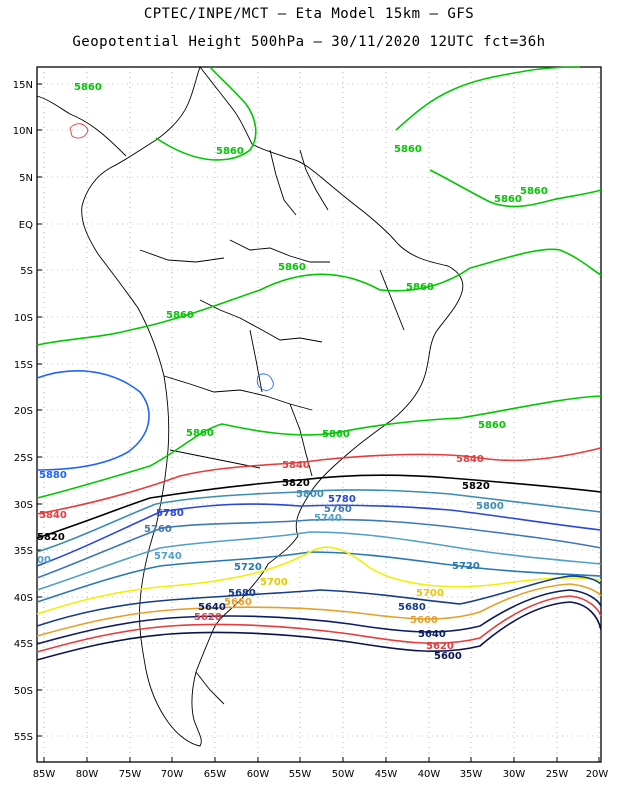  What do you see at coordinates (488, 98) in the screenshot?
I see `contour-5860-east` at bounding box center [488, 98].